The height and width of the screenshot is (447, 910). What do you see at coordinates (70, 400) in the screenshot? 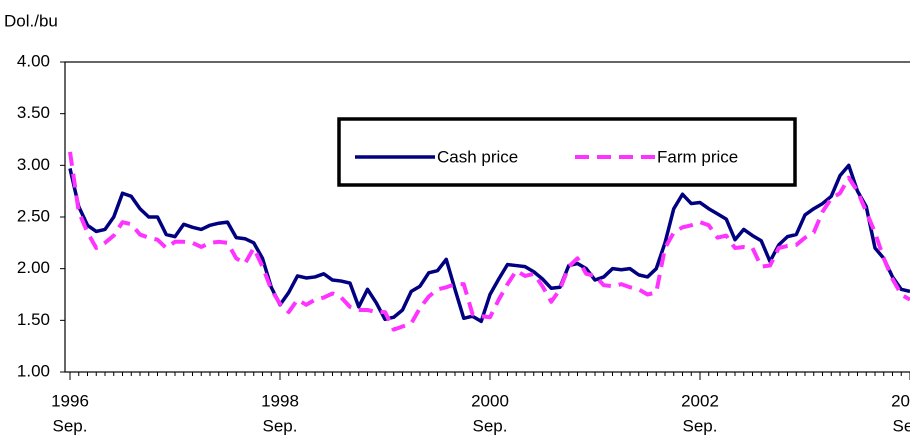
I see `x-tick-label: 1996` at bounding box center [70, 400].